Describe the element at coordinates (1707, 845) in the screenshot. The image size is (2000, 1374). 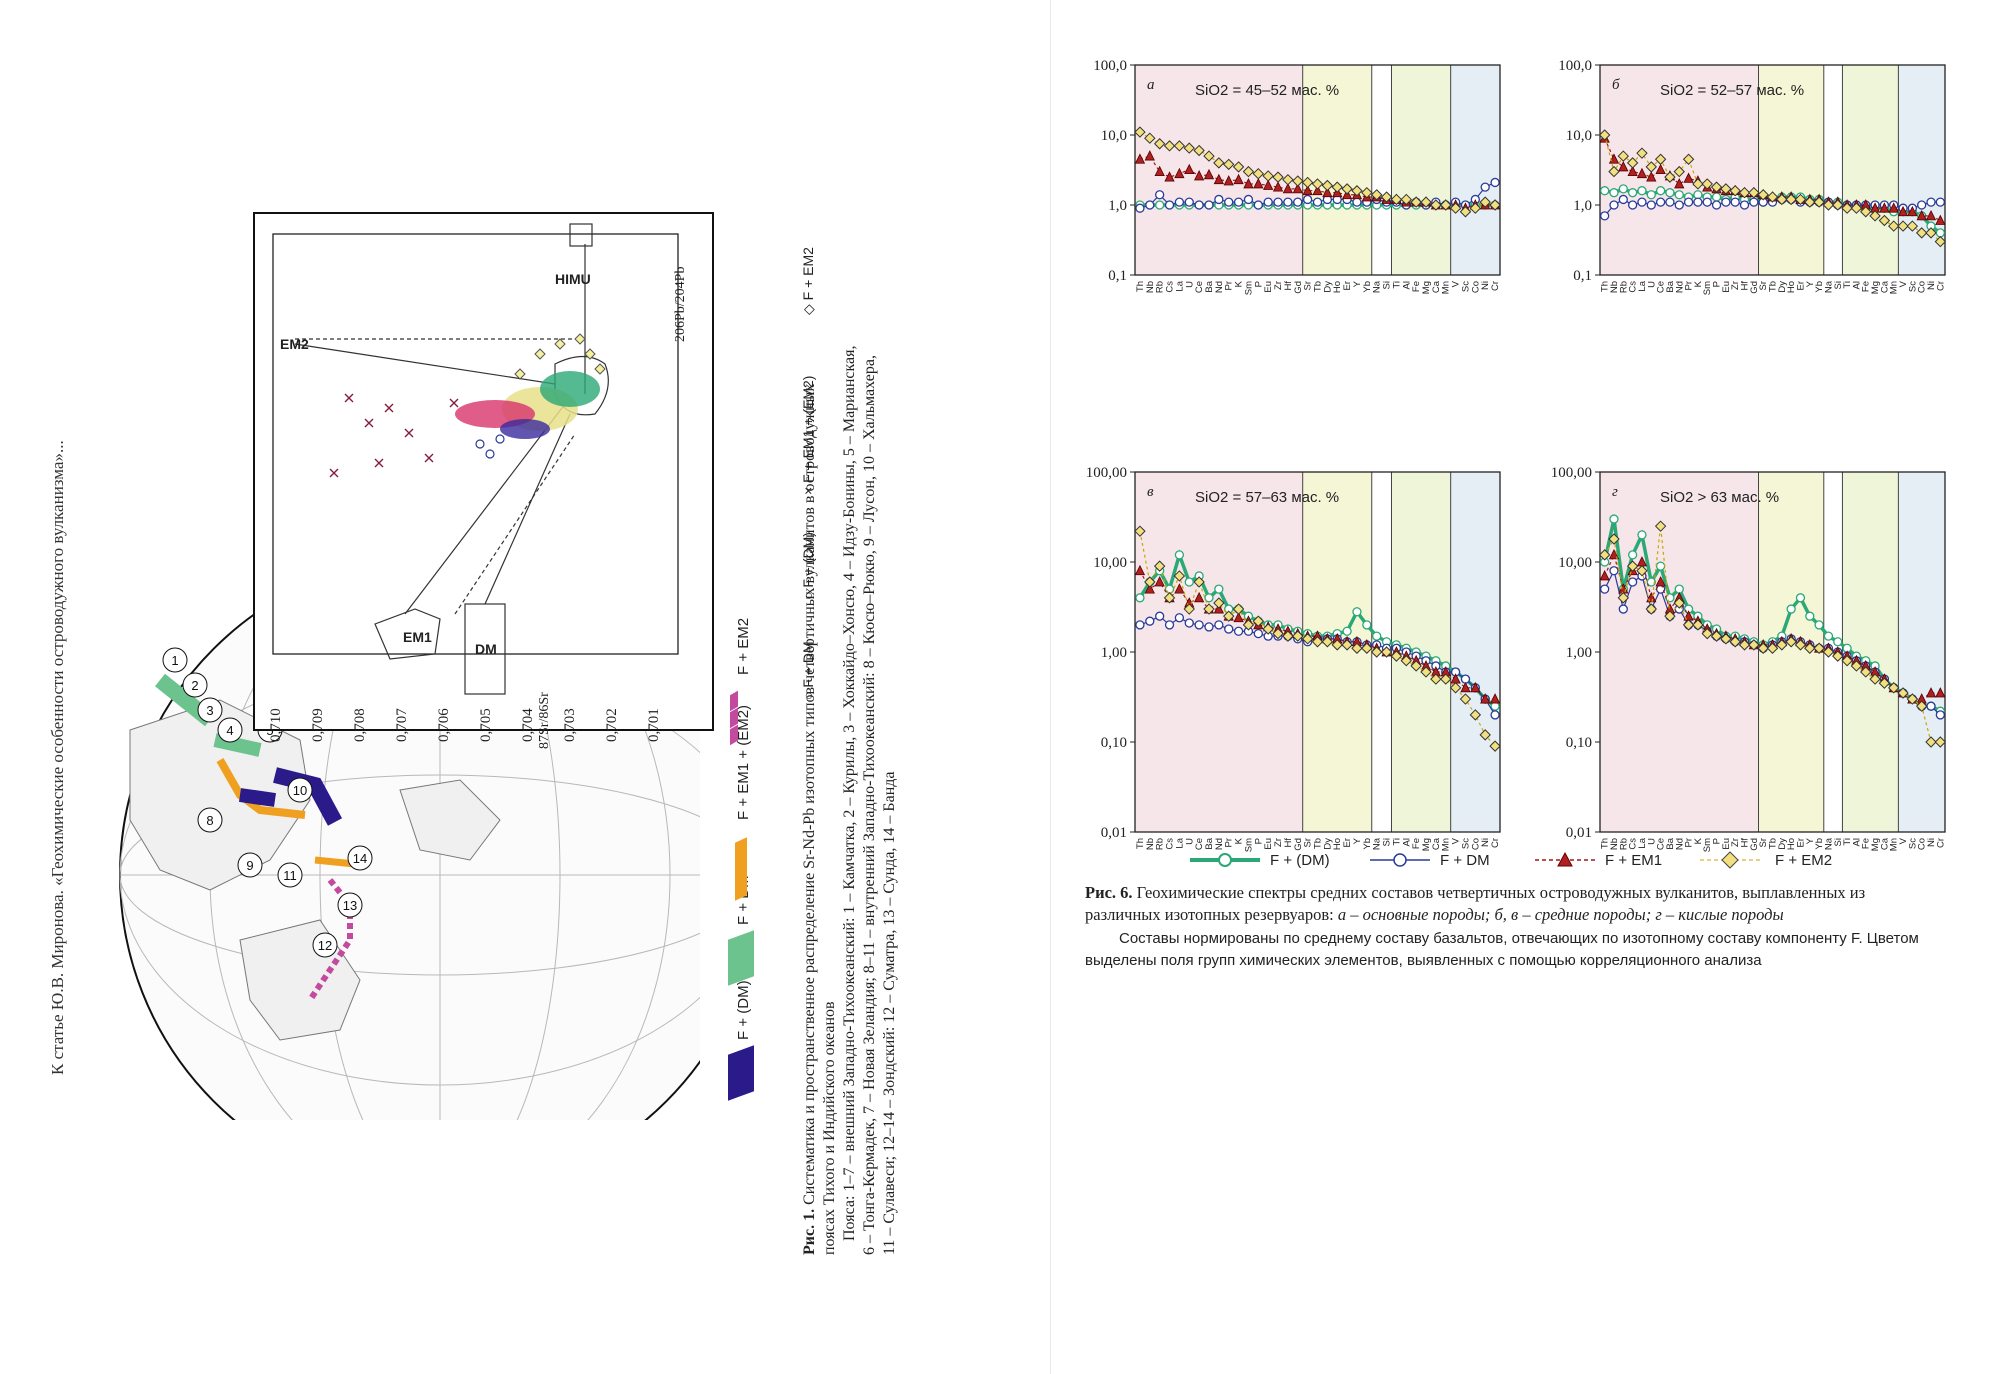
I see `element-label: Sm` at that location.